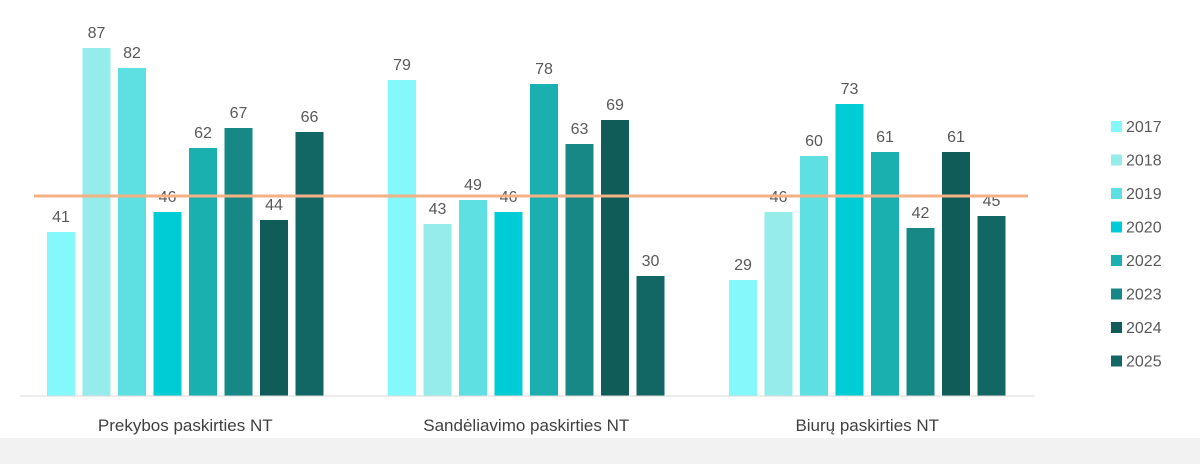 The width and height of the screenshot is (1200, 464). What do you see at coordinates (310, 117) in the screenshot?
I see `value-label-2025-cat-1: 66` at bounding box center [310, 117].